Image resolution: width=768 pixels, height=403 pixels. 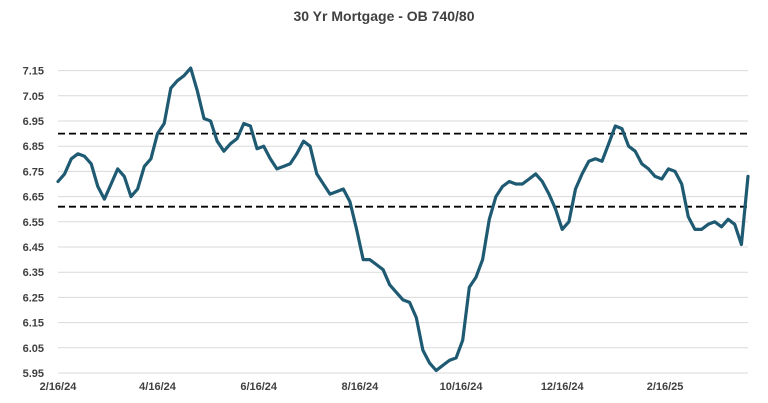 I want to click on x-tick-label: 2/16/25, so click(x=665, y=387).